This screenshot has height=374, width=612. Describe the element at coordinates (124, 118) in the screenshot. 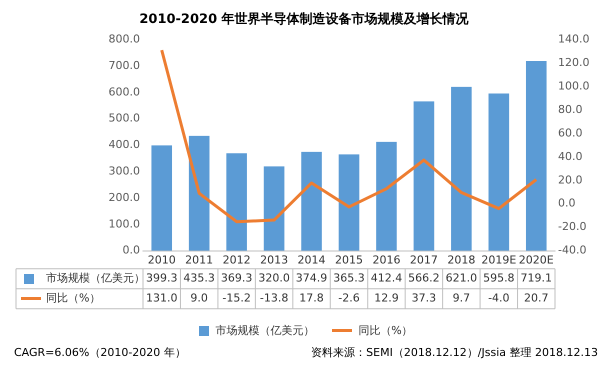

I see `y-tick-label: 500.0` at that location.